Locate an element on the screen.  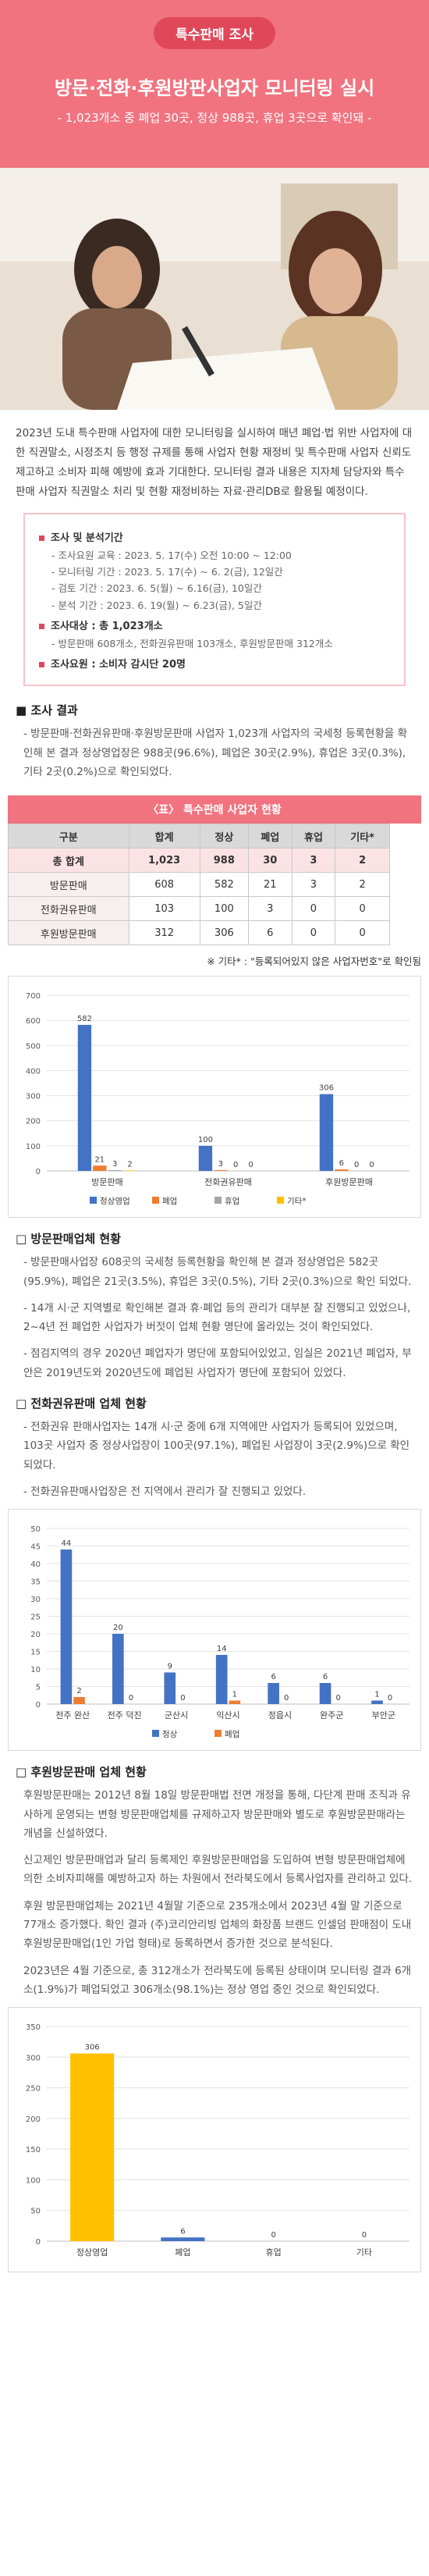
y-tick-label: 250 is located at coordinates (33, 2089).